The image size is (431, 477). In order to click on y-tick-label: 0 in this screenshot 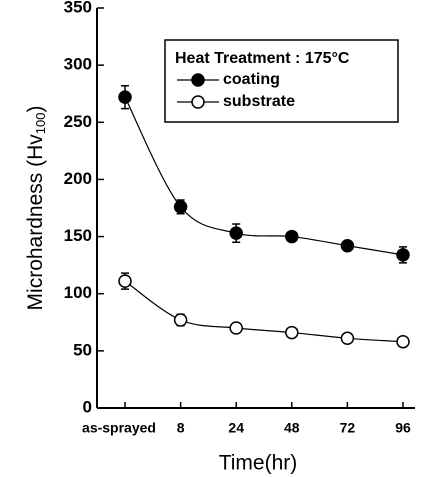, I will do `click(87, 406)`.